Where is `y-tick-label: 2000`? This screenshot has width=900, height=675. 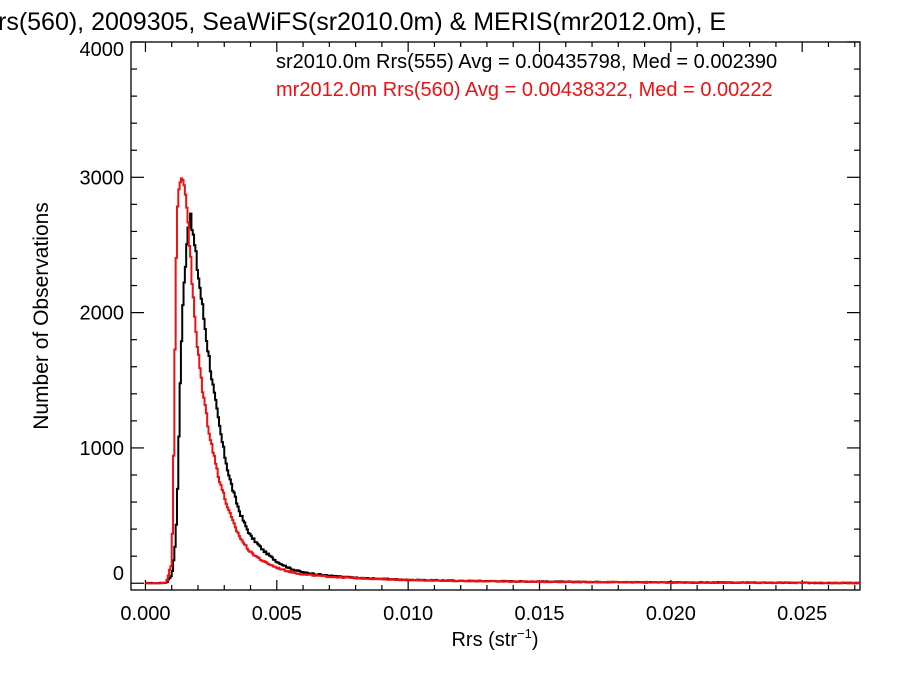
y-tick-label: 2000 is located at coordinates (102, 314).